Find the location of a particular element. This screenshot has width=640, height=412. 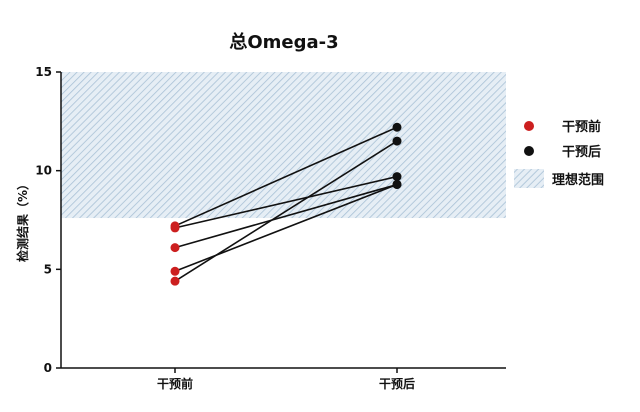

x-ticks: 干预前 干预后 is located at coordinates (286, 379).